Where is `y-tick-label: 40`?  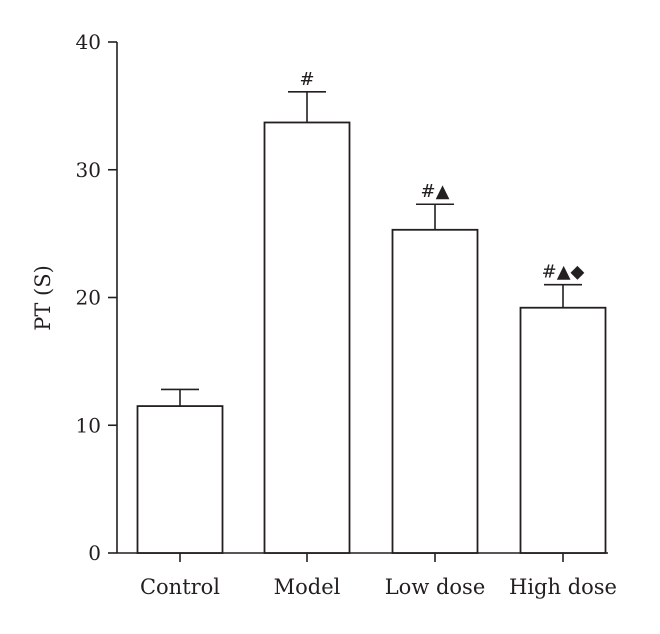 y-tick-label: 40 is located at coordinates (88, 42).